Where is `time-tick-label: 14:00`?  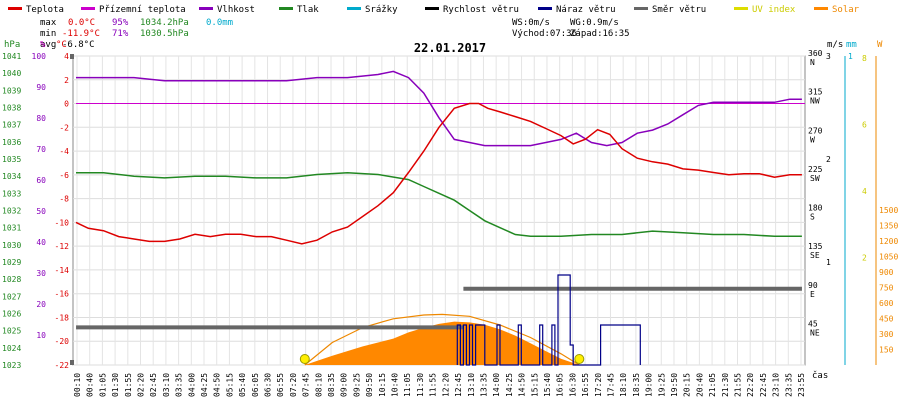
time-tick-label: 14:00 is located at coordinates (496, 385).